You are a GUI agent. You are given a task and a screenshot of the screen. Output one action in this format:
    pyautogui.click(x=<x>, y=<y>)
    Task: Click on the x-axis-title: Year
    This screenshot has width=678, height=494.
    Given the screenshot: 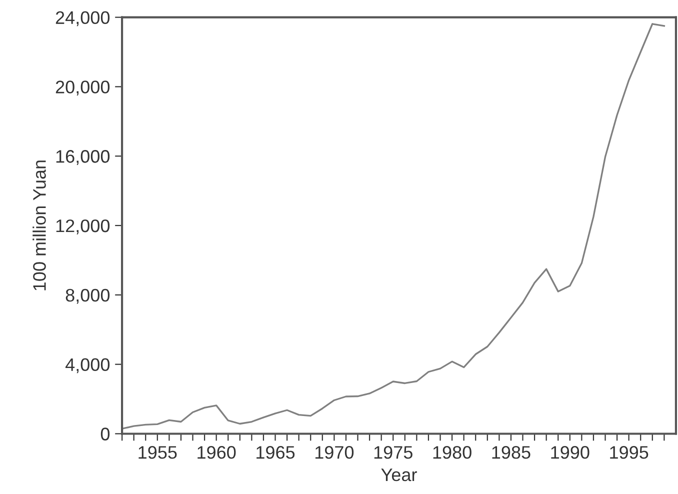 What is the action you would take?
    pyautogui.click(x=399, y=475)
    